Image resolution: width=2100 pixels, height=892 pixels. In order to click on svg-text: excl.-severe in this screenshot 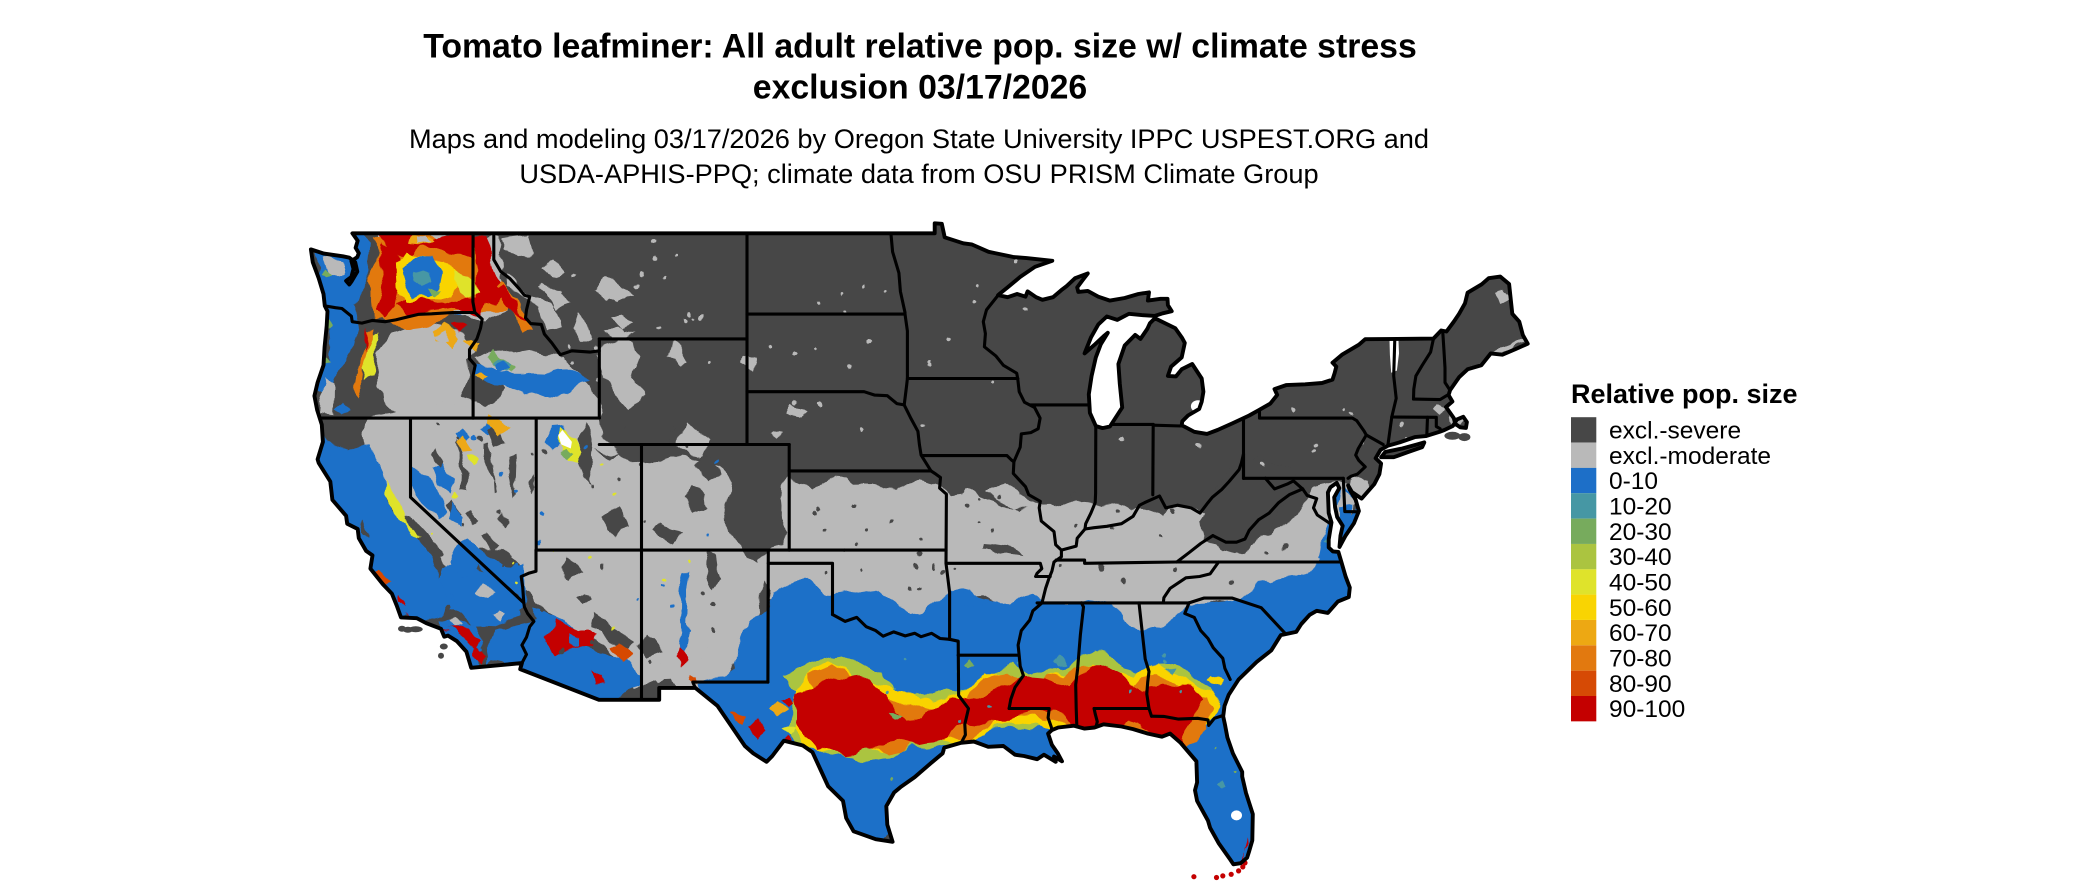, I will do `click(1675, 430)`.